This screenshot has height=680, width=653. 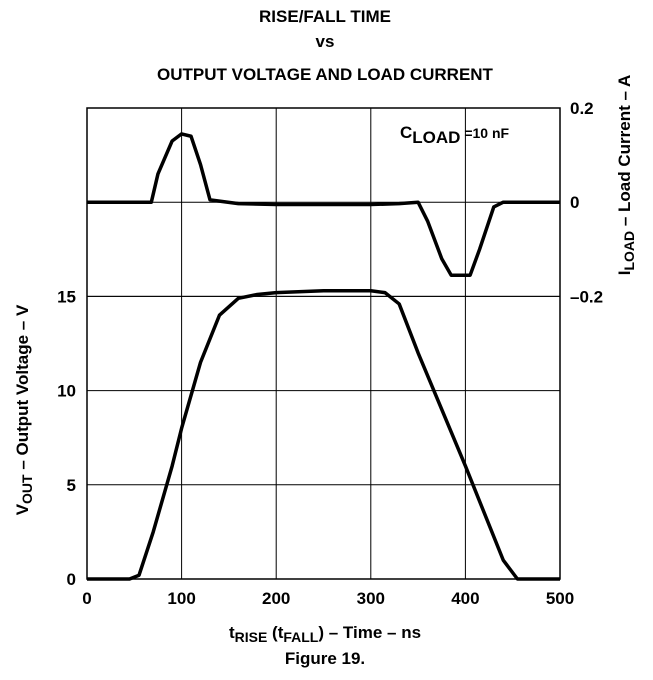 What do you see at coordinates (325, 658) in the screenshot?
I see `caption: Figure 19.` at bounding box center [325, 658].